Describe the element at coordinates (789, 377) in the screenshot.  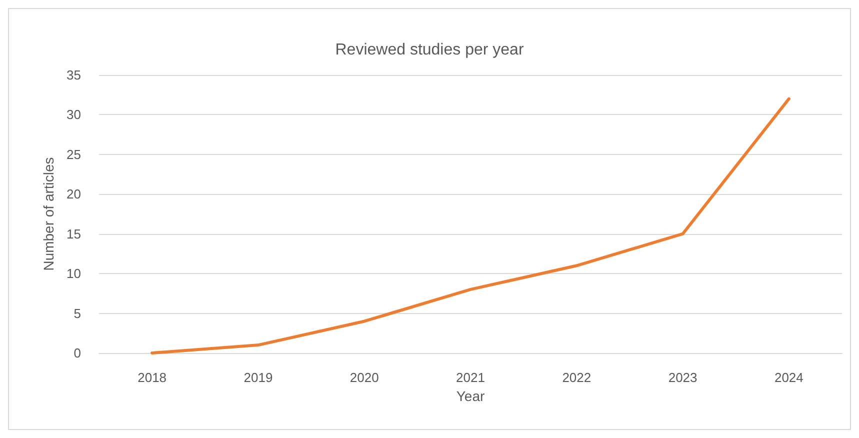
I see `x-tick-label: 2024` at that location.